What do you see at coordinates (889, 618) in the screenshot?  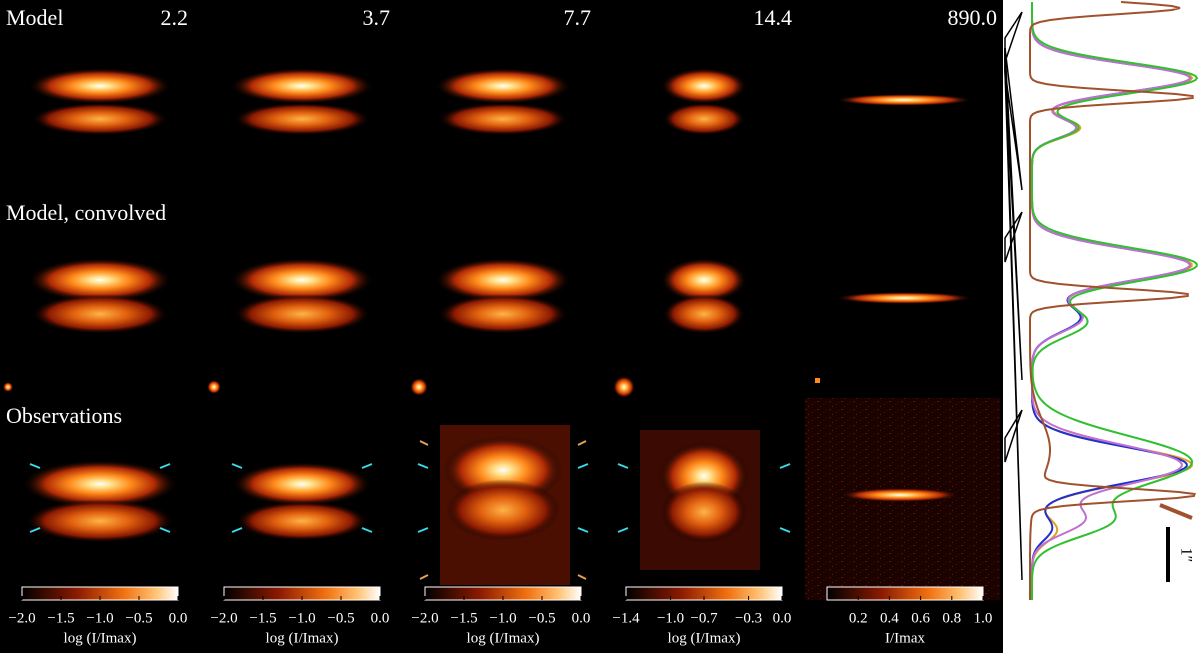 I see `colorbar-tick-label: 0.4` at bounding box center [889, 618].